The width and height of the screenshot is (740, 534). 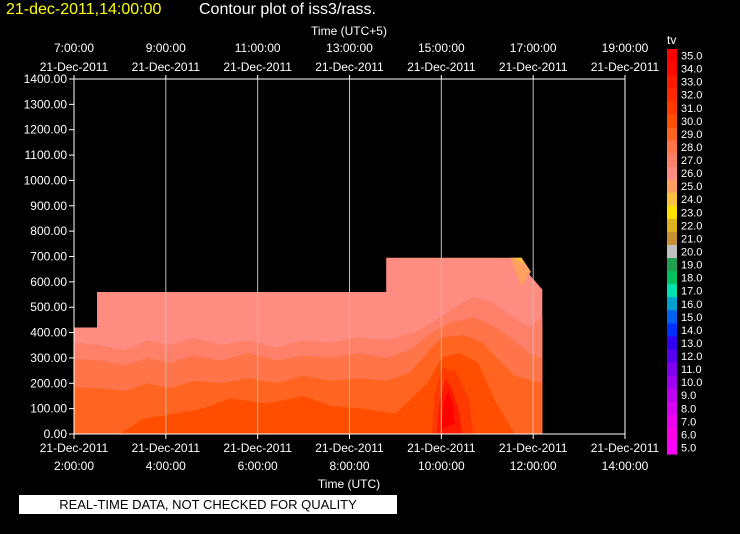 I want to click on x-bottom-tick-time-3: 8:00:00, so click(x=349, y=466).